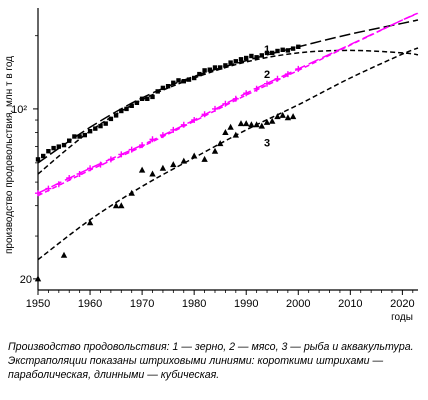 This screenshot has width=428, height=400. What do you see at coordinates (9, 155) in the screenshot?
I see `y-axis-label: производство продовольствия, млн т в год` at bounding box center [9, 155].